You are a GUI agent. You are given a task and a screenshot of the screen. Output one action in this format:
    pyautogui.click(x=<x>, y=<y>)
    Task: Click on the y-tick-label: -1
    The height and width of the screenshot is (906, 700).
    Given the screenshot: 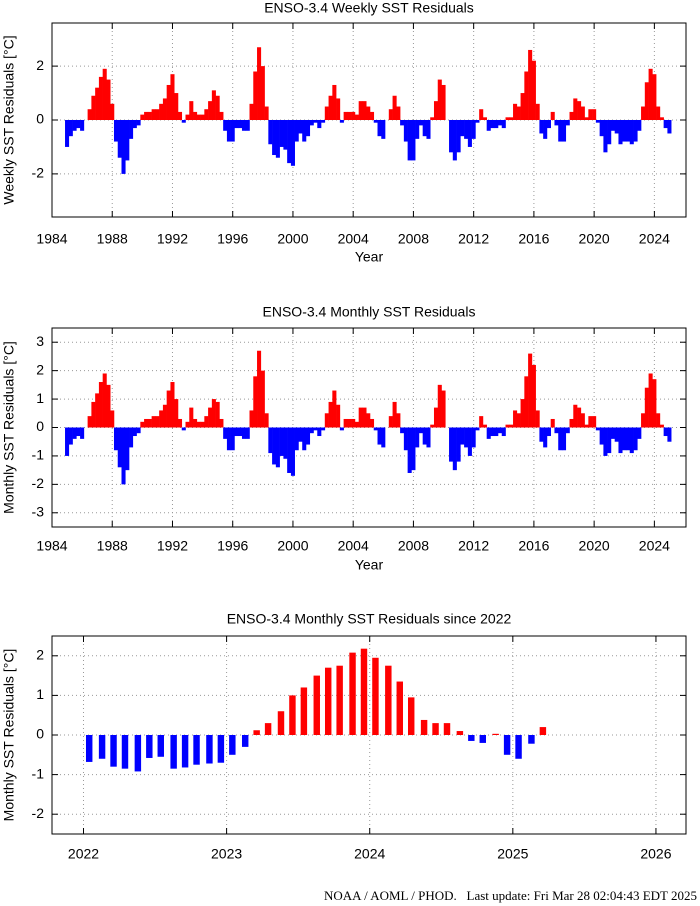 What is the action you would take?
    pyautogui.click(x=38, y=455)
    